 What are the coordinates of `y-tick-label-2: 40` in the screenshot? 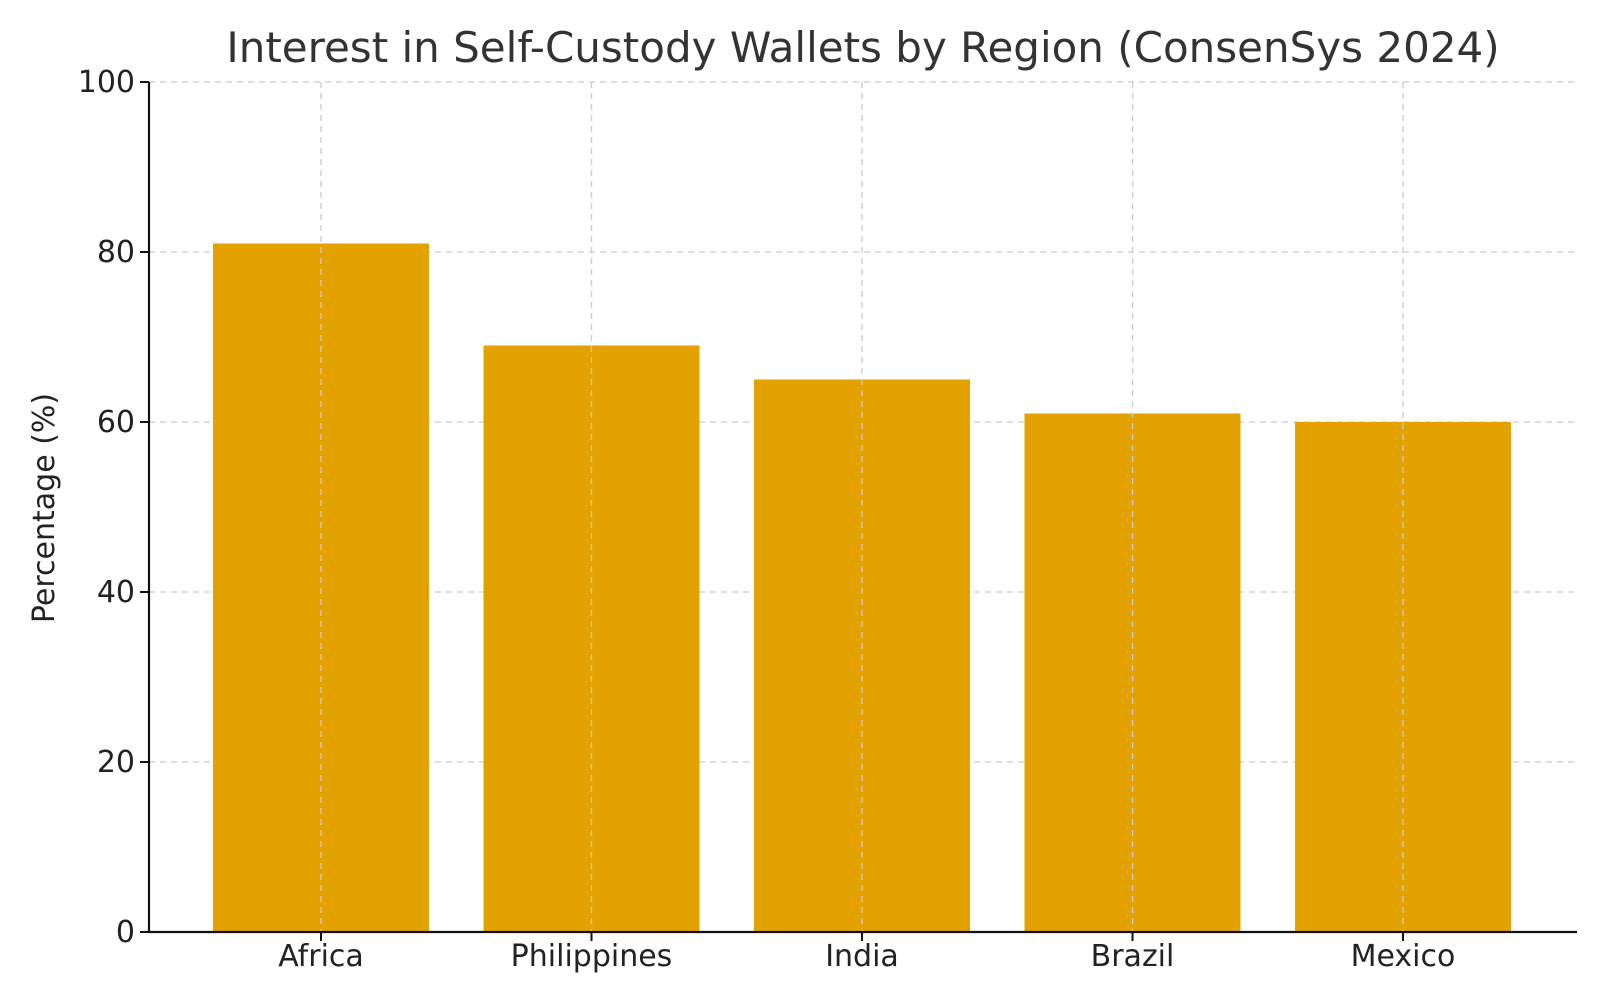 It's located at (116, 592).